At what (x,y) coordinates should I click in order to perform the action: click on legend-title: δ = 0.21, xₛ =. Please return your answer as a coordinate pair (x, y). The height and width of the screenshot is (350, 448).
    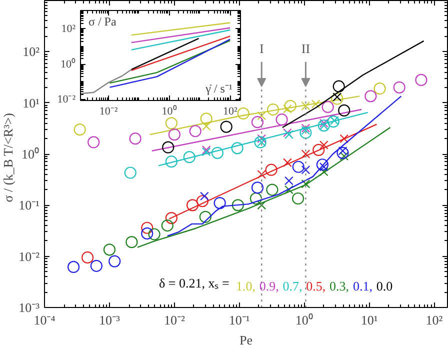
    Looking at the image, I should click on (194, 283).